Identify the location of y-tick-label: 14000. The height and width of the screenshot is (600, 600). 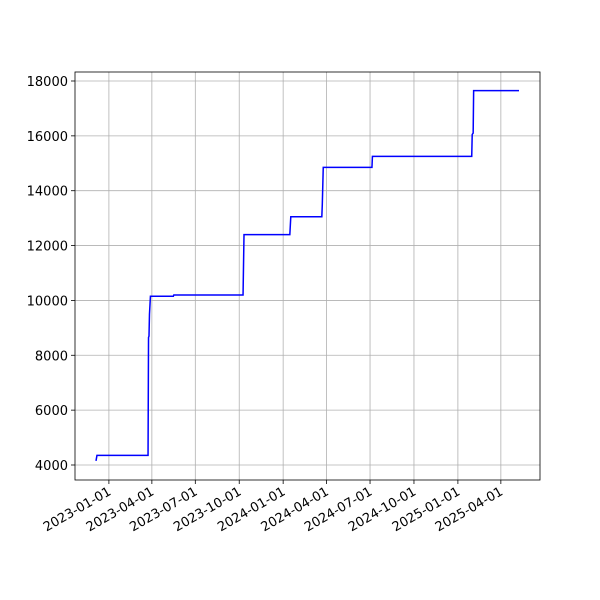
(47, 192).